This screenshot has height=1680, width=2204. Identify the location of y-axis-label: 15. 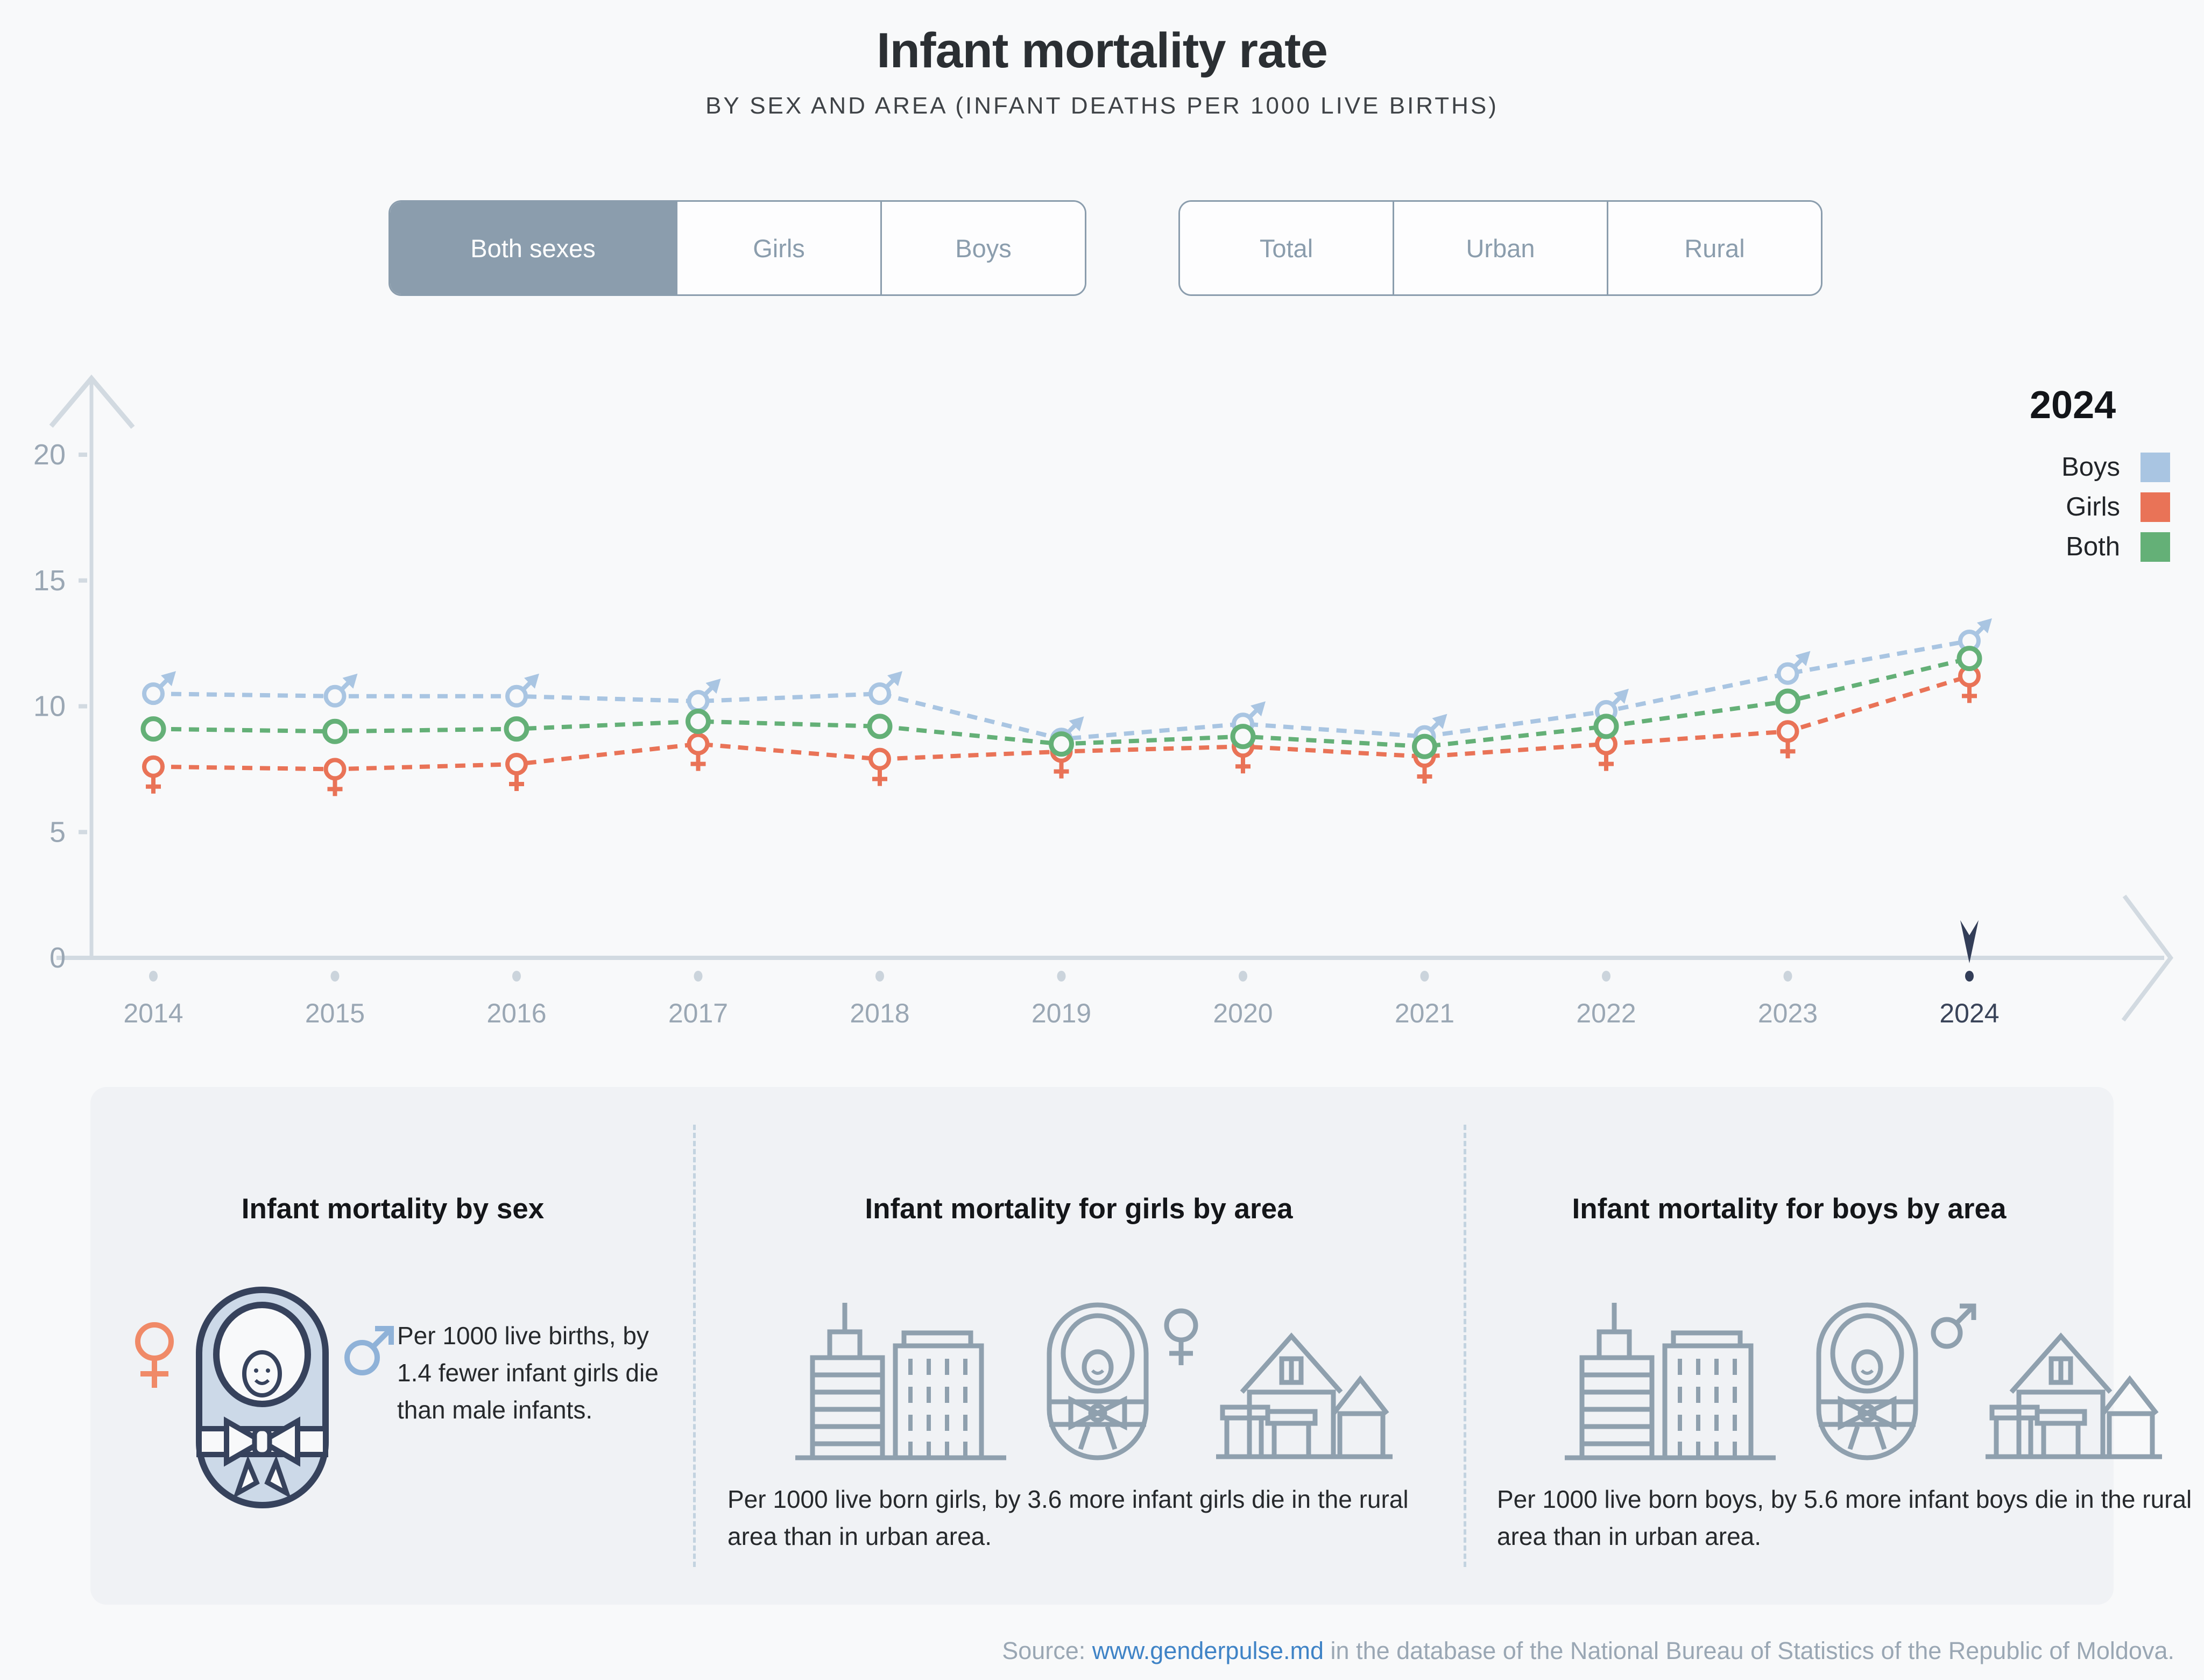
(49, 580).